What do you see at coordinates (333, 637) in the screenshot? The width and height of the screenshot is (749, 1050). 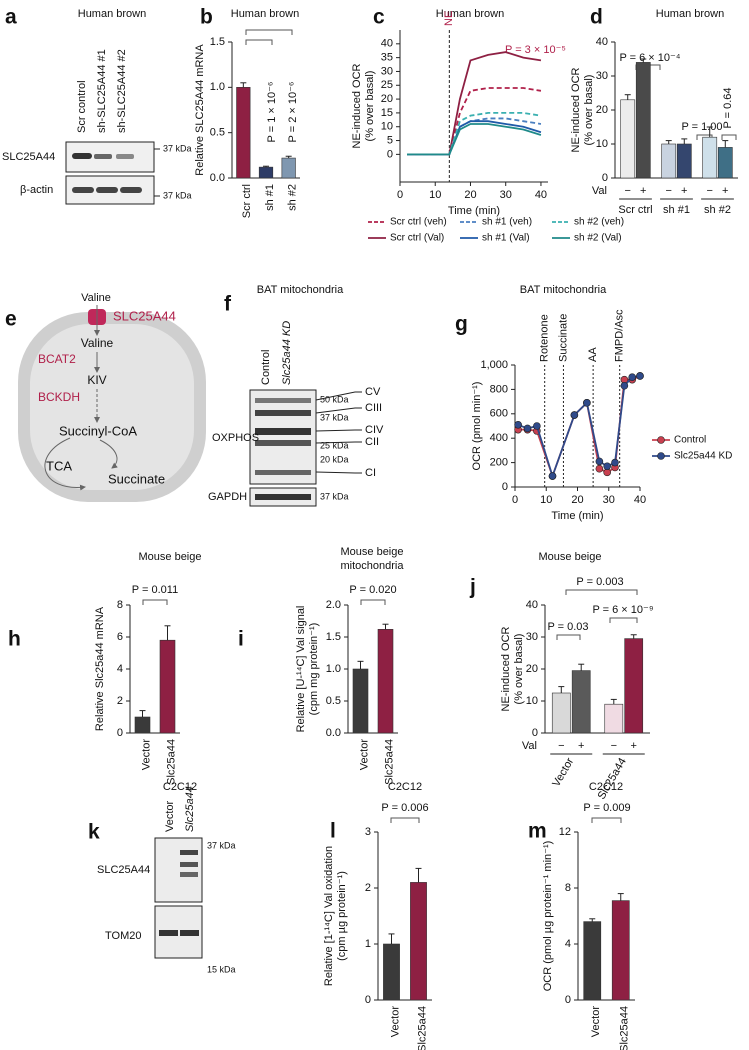 I see `y-tick-label: 1.5` at bounding box center [333, 637].